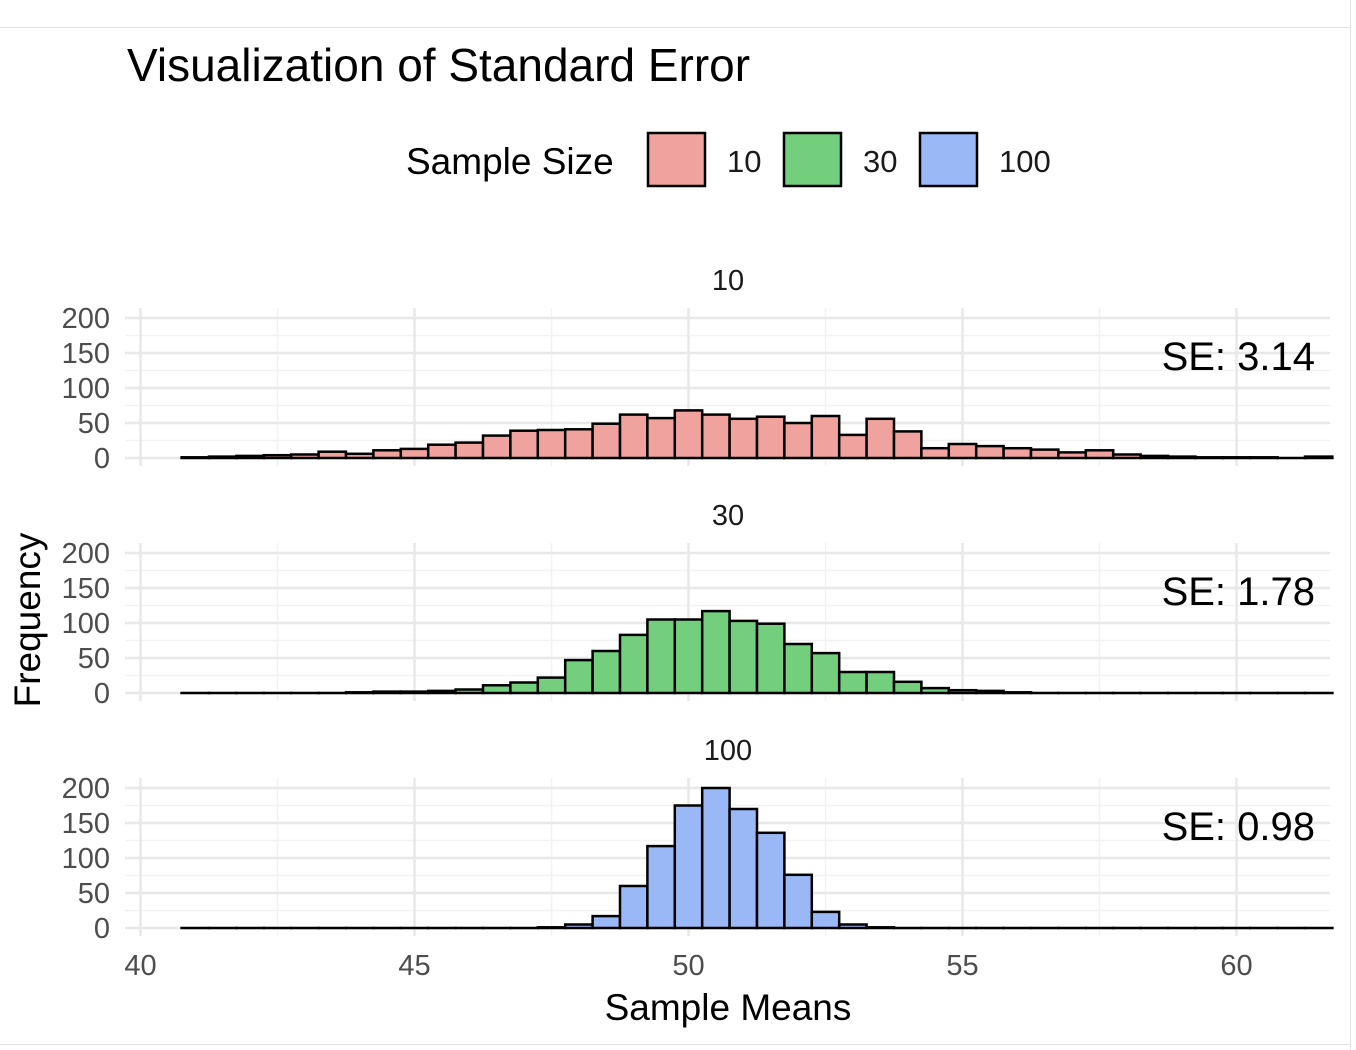 The height and width of the screenshot is (1050, 1356). Describe the element at coordinates (1350, 525) in the screenshot. I see `frame-border-right` at that location.